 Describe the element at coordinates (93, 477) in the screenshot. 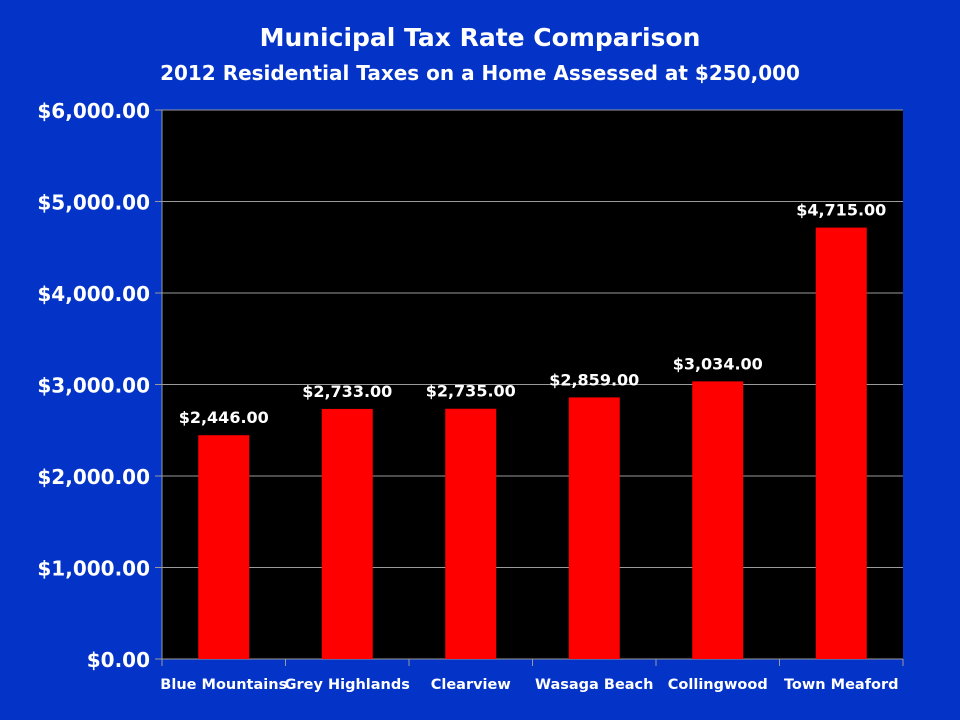

I see `y-tick-label: $2,000.00` at that location.